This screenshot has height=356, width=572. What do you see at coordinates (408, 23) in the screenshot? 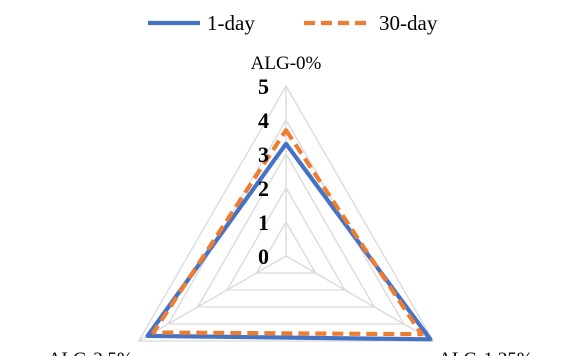
I see `legend-label-30-day: 30-day` at bounding box center [408, 23].